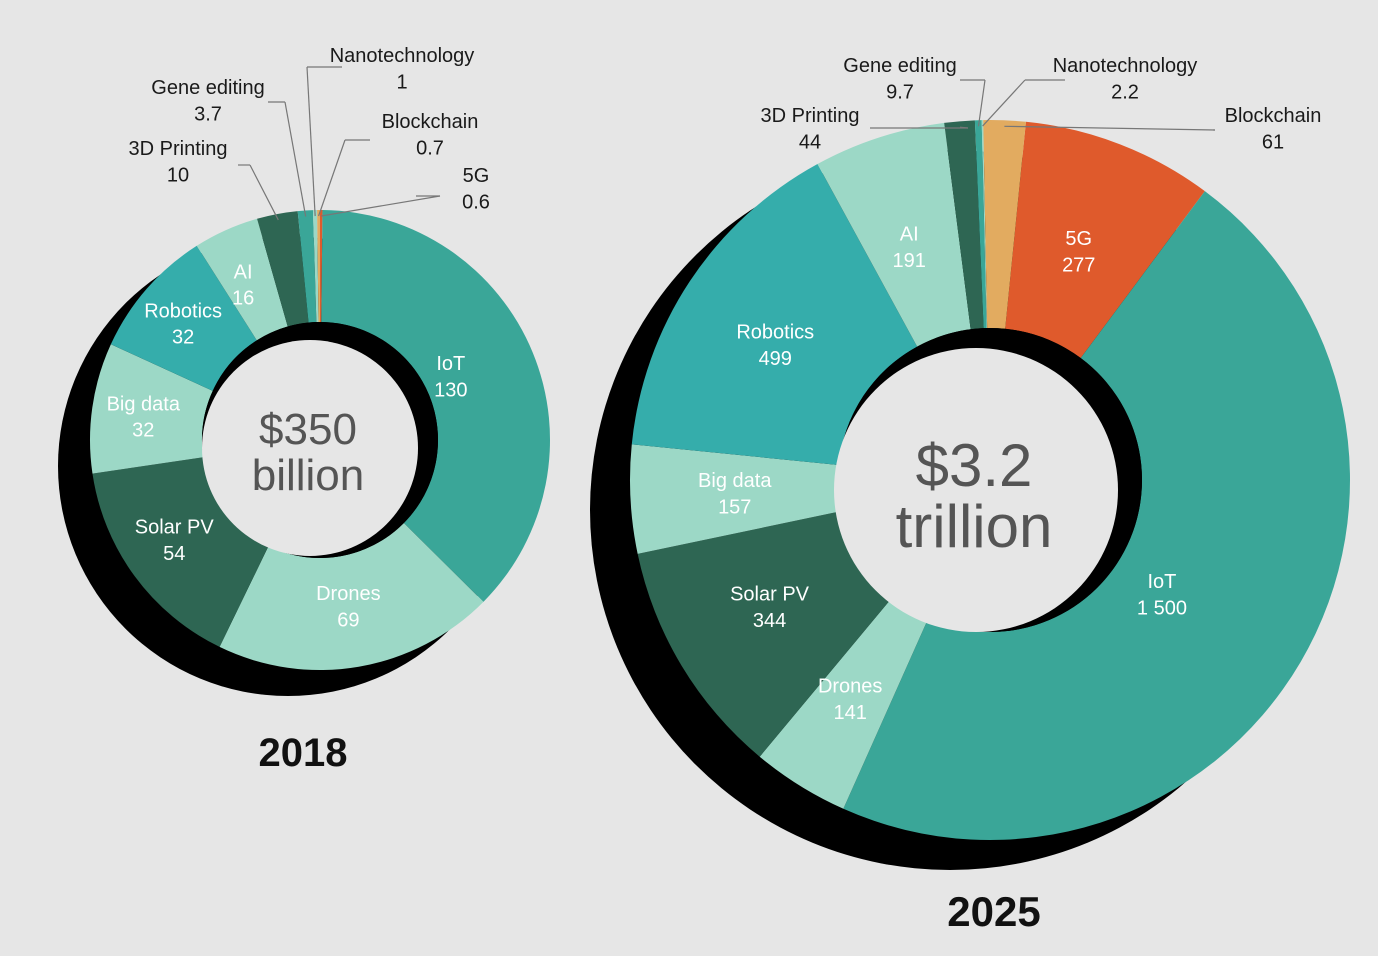 The width and height of the screenshot is (1378, 956). What do you see at coordinates (1273, 129) in the screenshot?
I see `label-blockchain: Blockchain 61` at bounding box center [1273, 129].